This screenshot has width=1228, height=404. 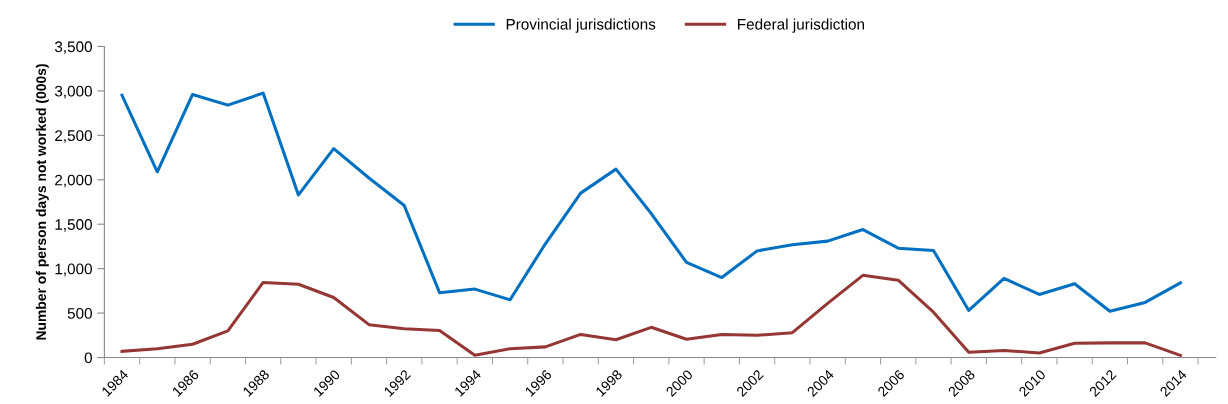 What do you see at coordinates (42, 202) in the screenshot?
I see `y-axis-title: Number of person days not worked (000s)` at bounding box center [42, 202].